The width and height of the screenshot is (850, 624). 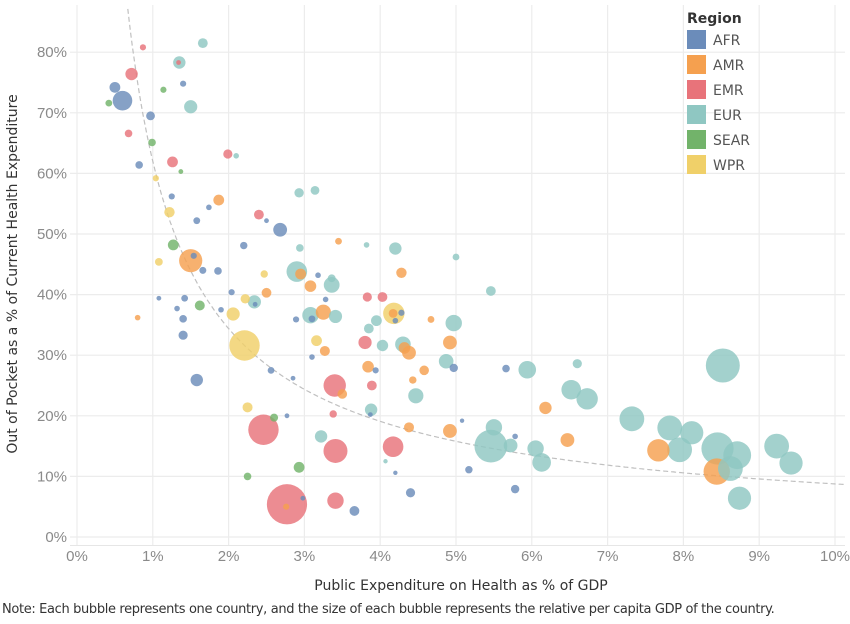 I want to click on x-tick-label: 5%, so click(x=456, y=556).